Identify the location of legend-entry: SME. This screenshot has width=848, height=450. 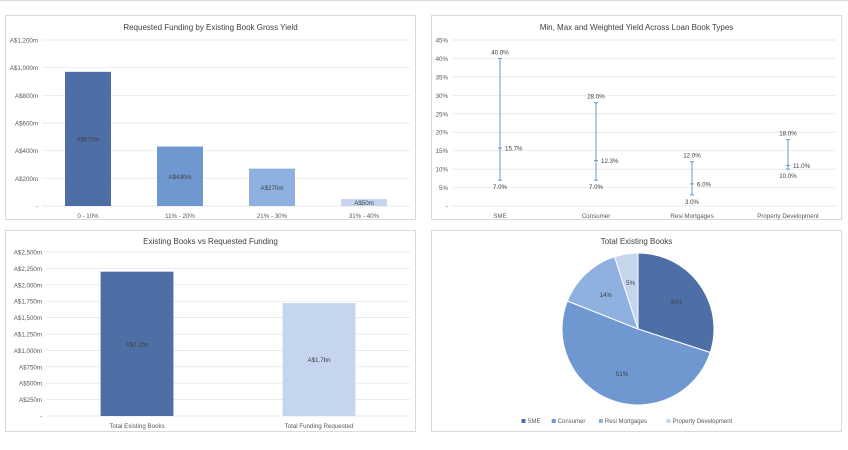
(534, 422).